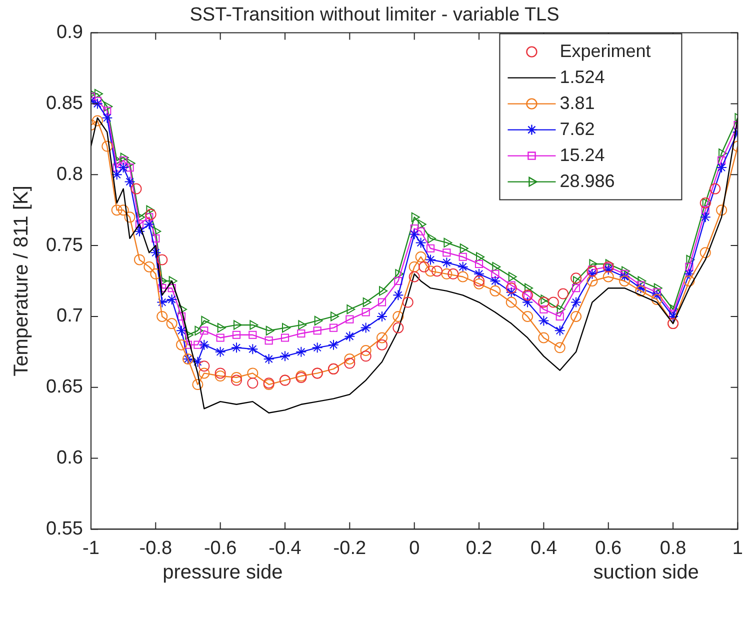 Image resolution: width=751 pixels, height=620 pixels. I want to click on x-tick-label: 1, so click(738, 548).